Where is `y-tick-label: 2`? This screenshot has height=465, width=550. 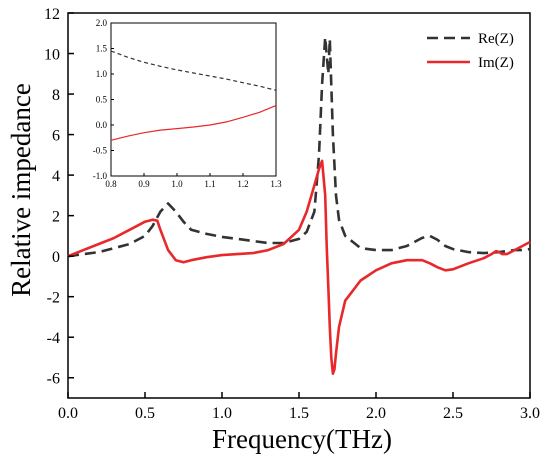
y-tick-label: 2 is located at coordinates (56, 217).